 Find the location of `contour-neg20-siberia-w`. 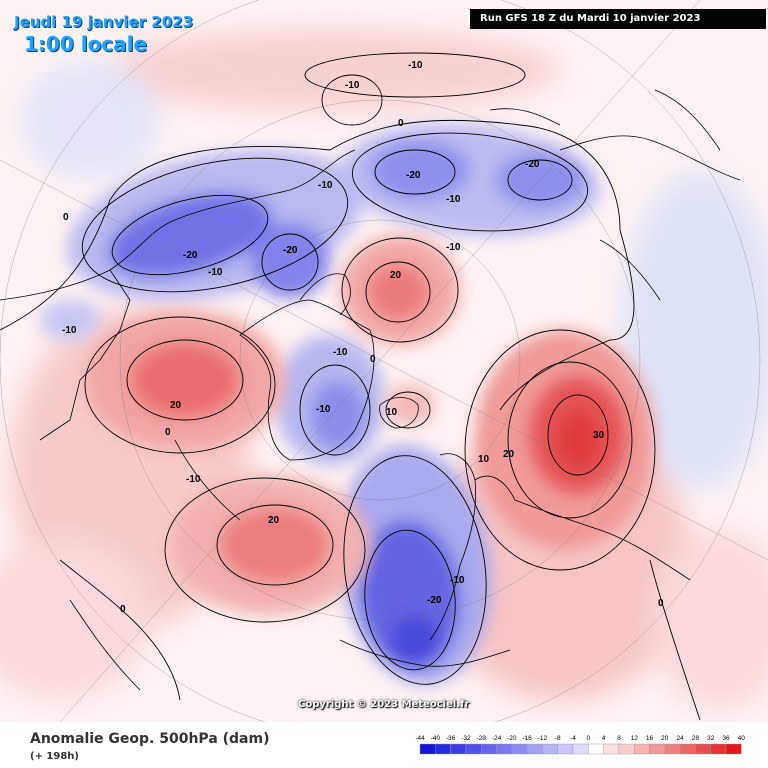

contour-neg20-siberia-w is located at coordinates (415, 172).